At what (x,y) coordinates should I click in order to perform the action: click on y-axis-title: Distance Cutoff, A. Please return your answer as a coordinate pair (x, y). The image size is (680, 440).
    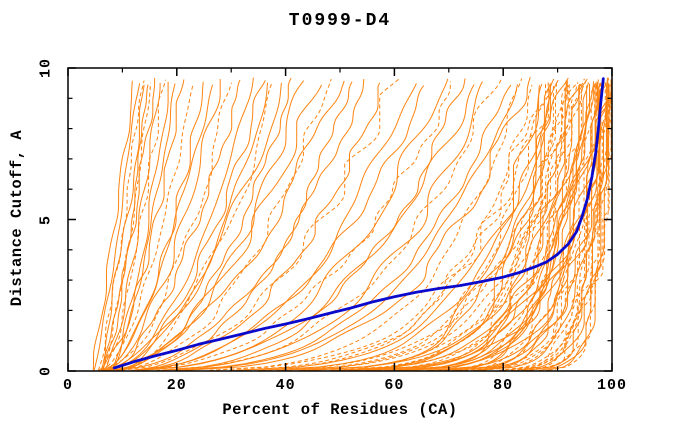
    Looking at the image, I should click on (17, 218).